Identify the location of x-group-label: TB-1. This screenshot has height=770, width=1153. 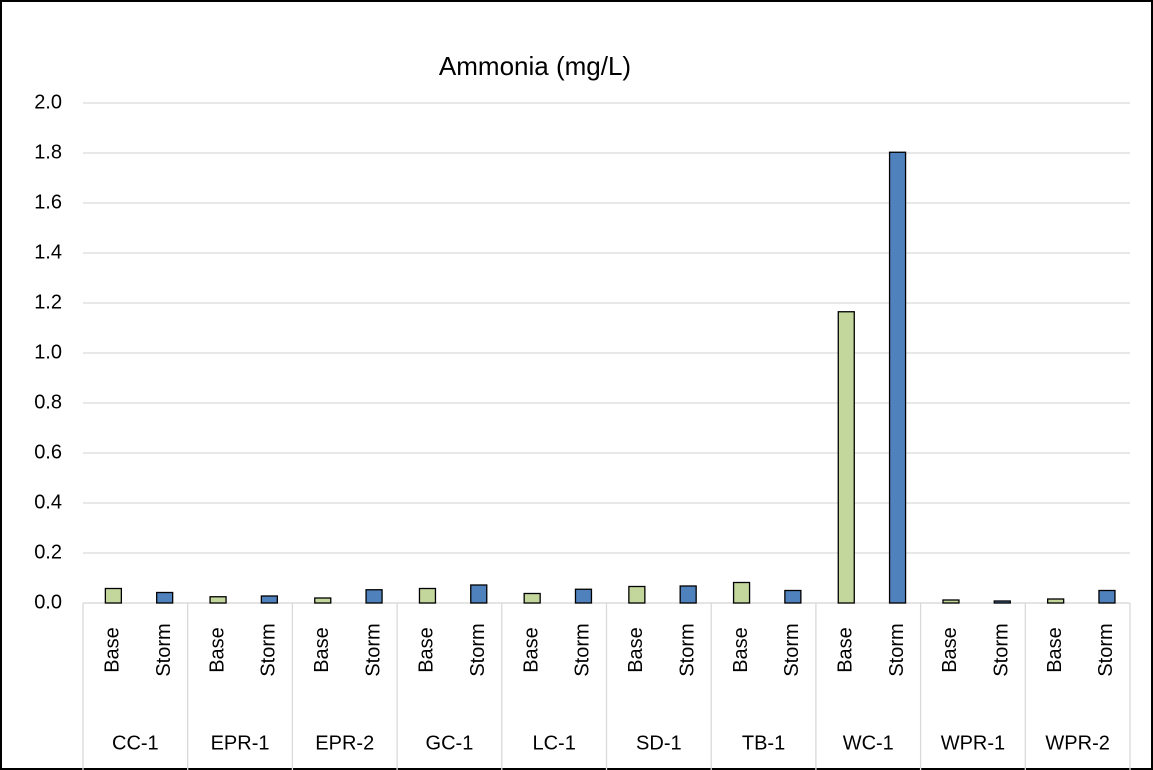
(763, 743).